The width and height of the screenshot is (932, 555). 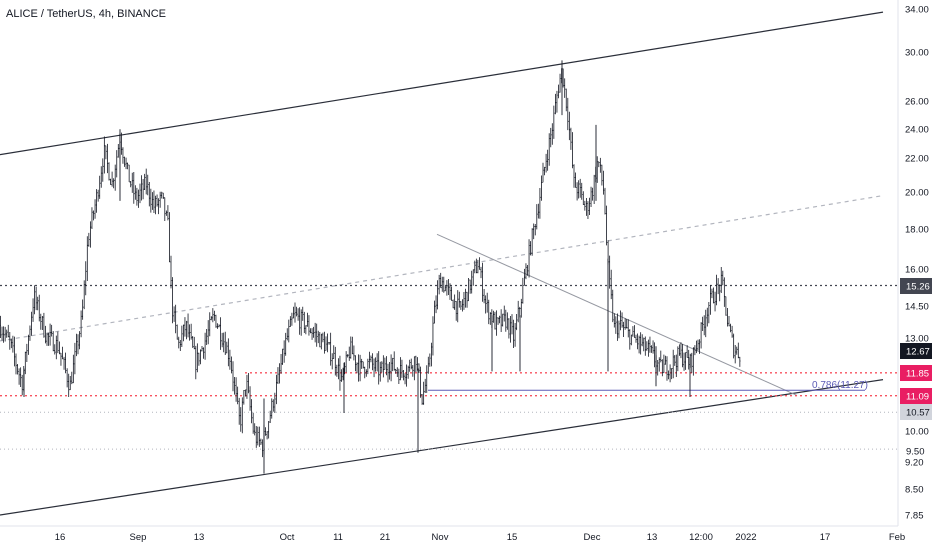 What do you see at coordinates (512, 537) in the screenshot?
I see `time-axis-tick: 15` at bounding box center [512, 537].